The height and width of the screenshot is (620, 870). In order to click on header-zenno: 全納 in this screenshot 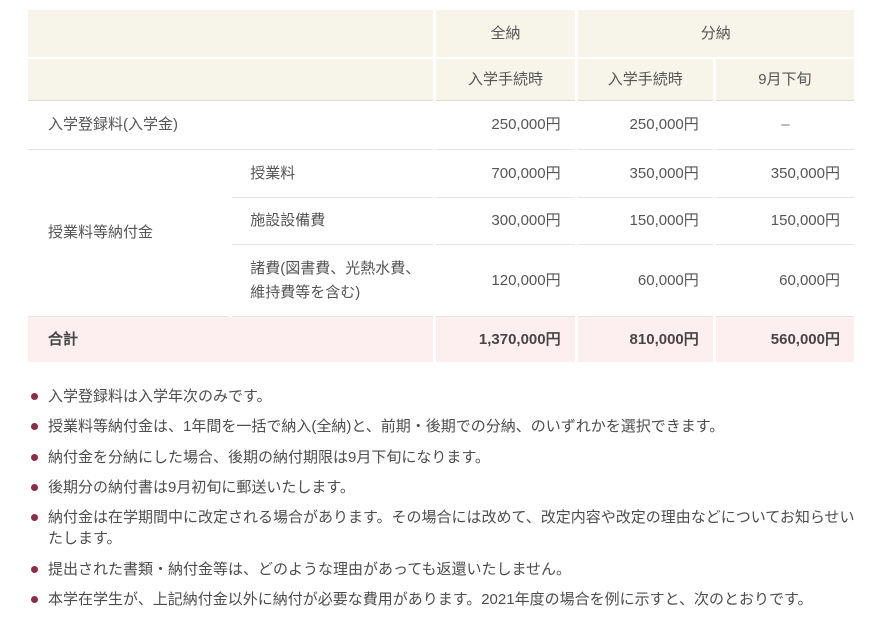, I will do `click(505, 34)`.